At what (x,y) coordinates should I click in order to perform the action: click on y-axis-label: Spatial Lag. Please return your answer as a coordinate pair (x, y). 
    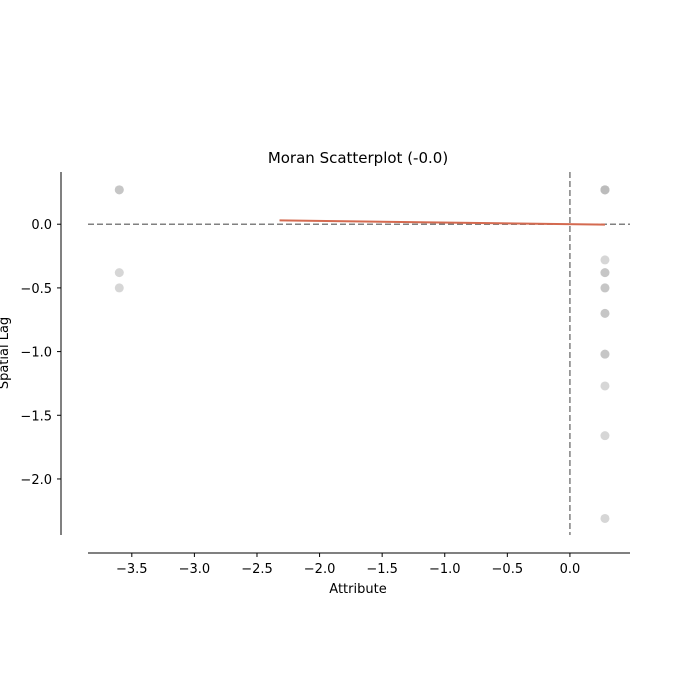
    Looking at the image, I should click on (6, 353).